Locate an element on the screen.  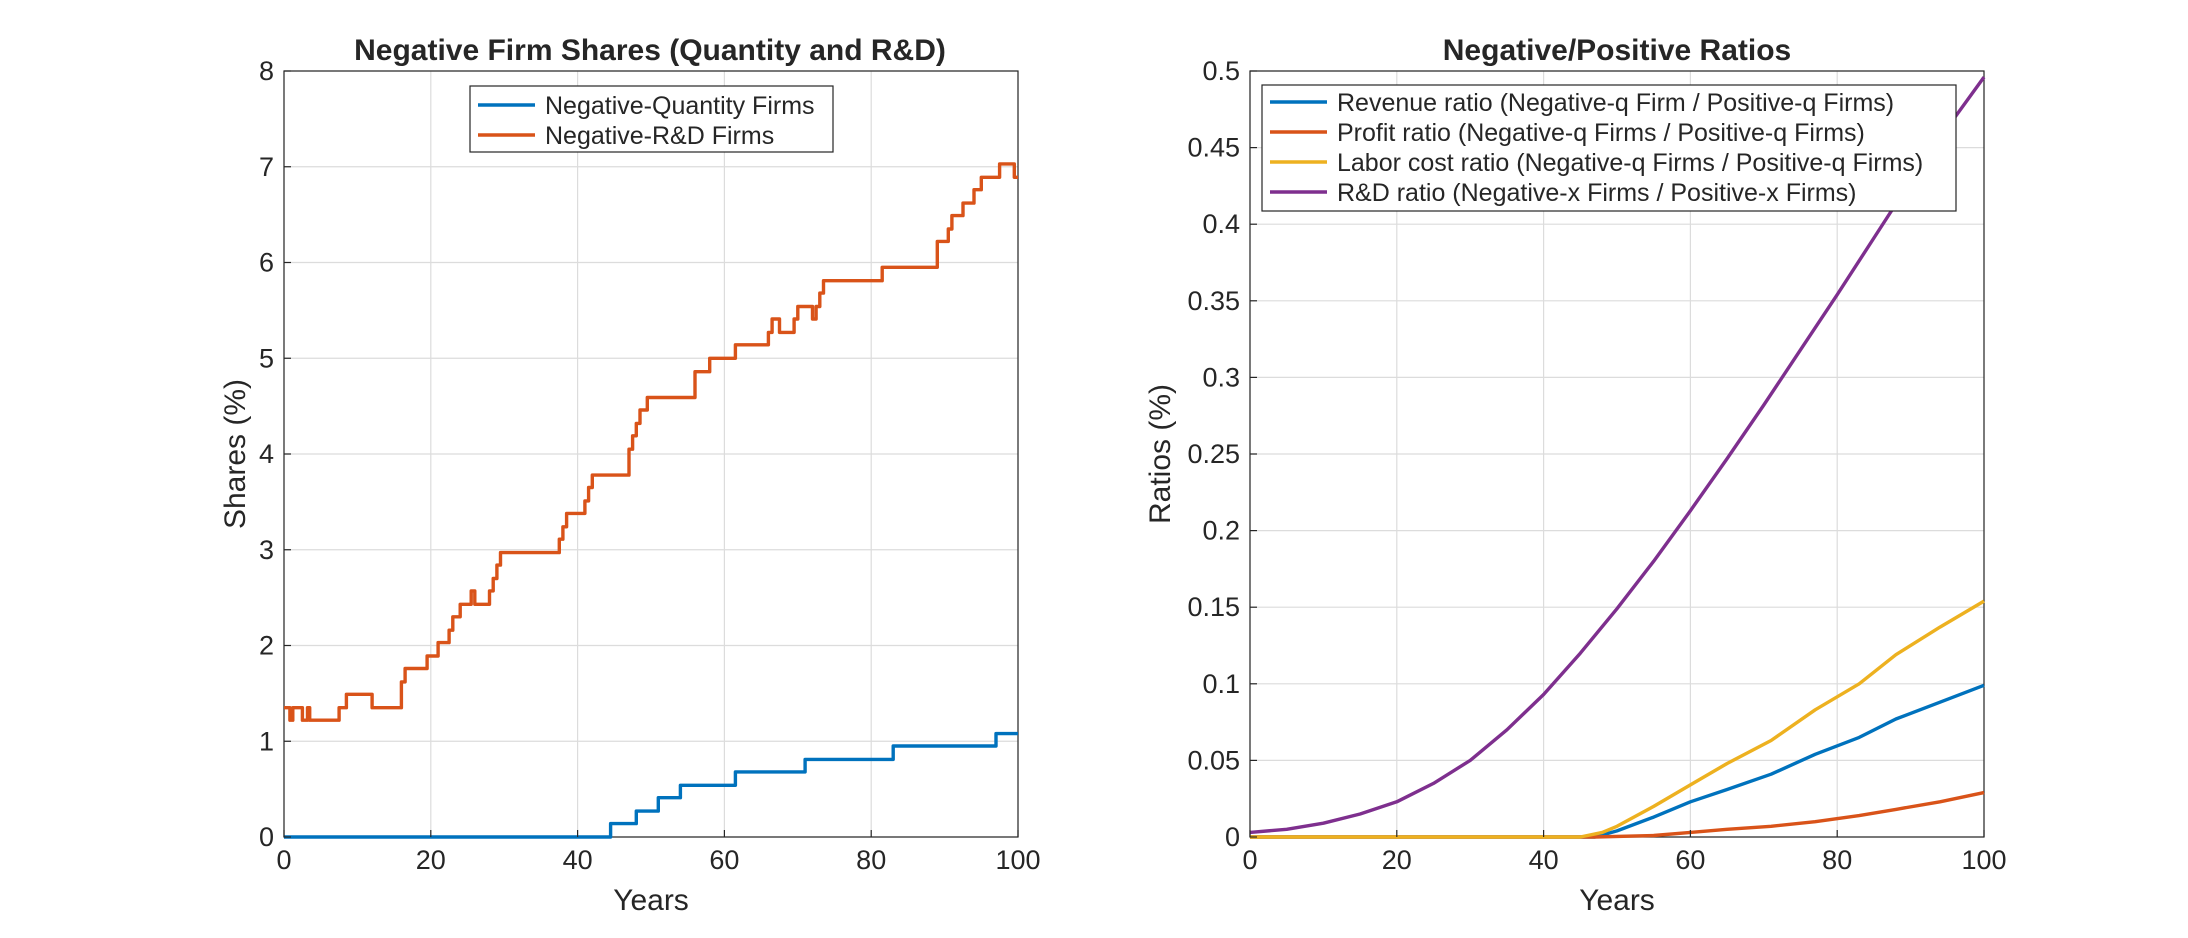
y-tick-label: 0.4 is located at coordinates (1221, 224).